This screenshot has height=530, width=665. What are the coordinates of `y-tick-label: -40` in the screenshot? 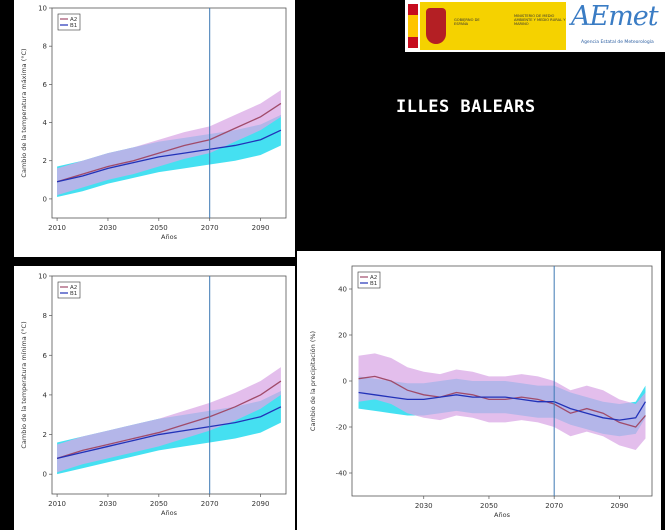 It's located at (341, 474).